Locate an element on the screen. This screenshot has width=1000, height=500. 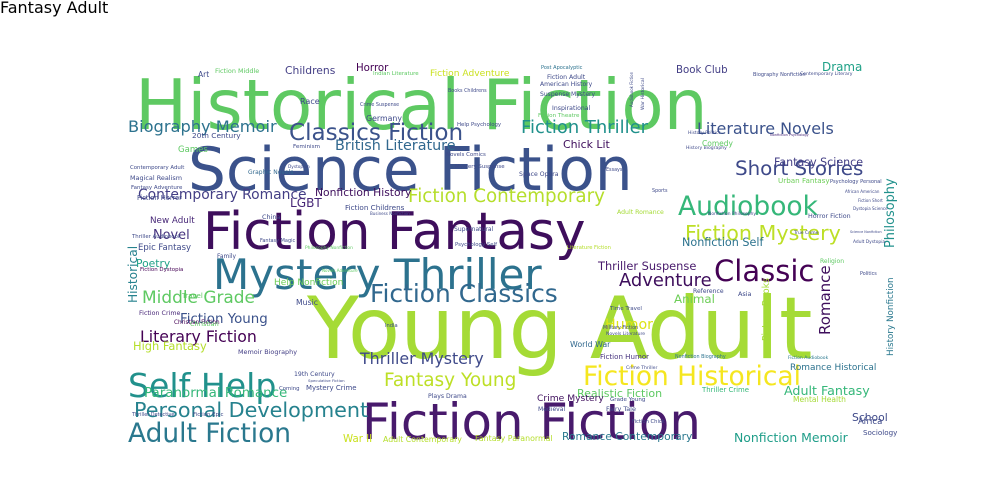
word-128: Business Nonfiction is located at coordinates (390, 213).